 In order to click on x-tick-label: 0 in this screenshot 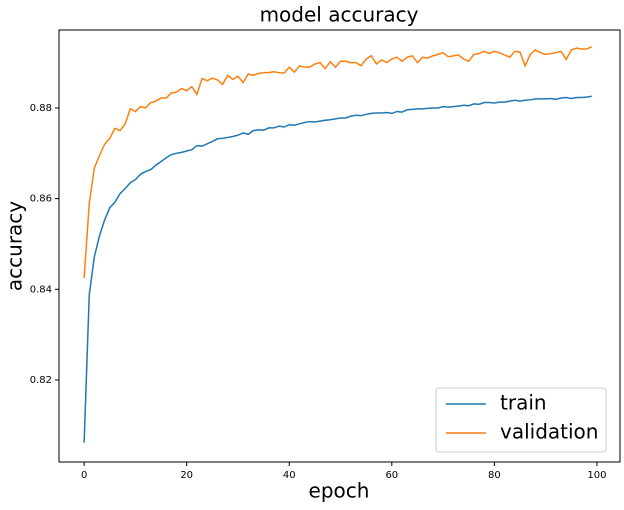, I will do `click(84, 475)`.